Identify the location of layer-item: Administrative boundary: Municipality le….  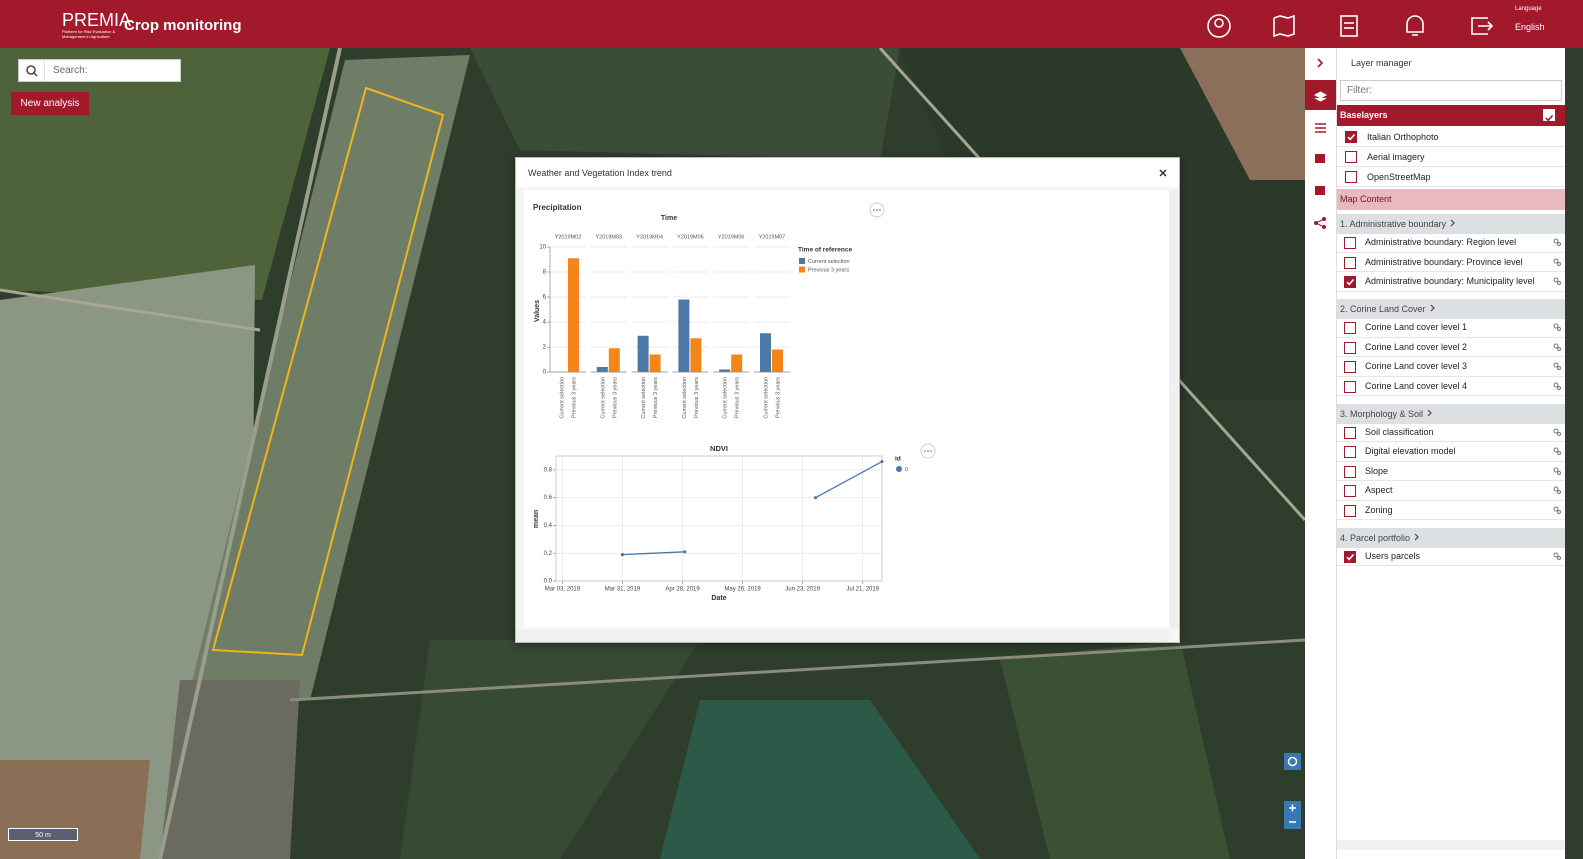
(1451, 282).